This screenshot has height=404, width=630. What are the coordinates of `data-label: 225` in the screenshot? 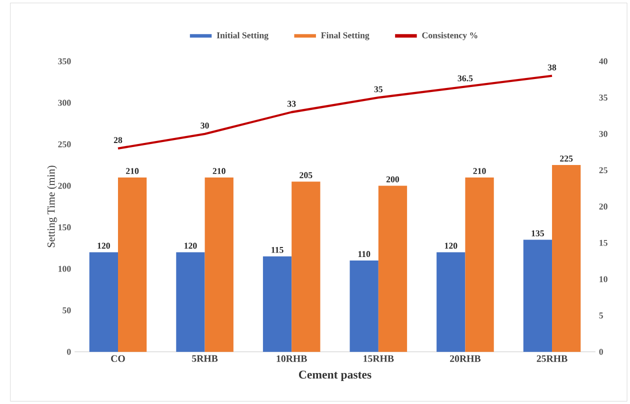 It's located at (566, 159).